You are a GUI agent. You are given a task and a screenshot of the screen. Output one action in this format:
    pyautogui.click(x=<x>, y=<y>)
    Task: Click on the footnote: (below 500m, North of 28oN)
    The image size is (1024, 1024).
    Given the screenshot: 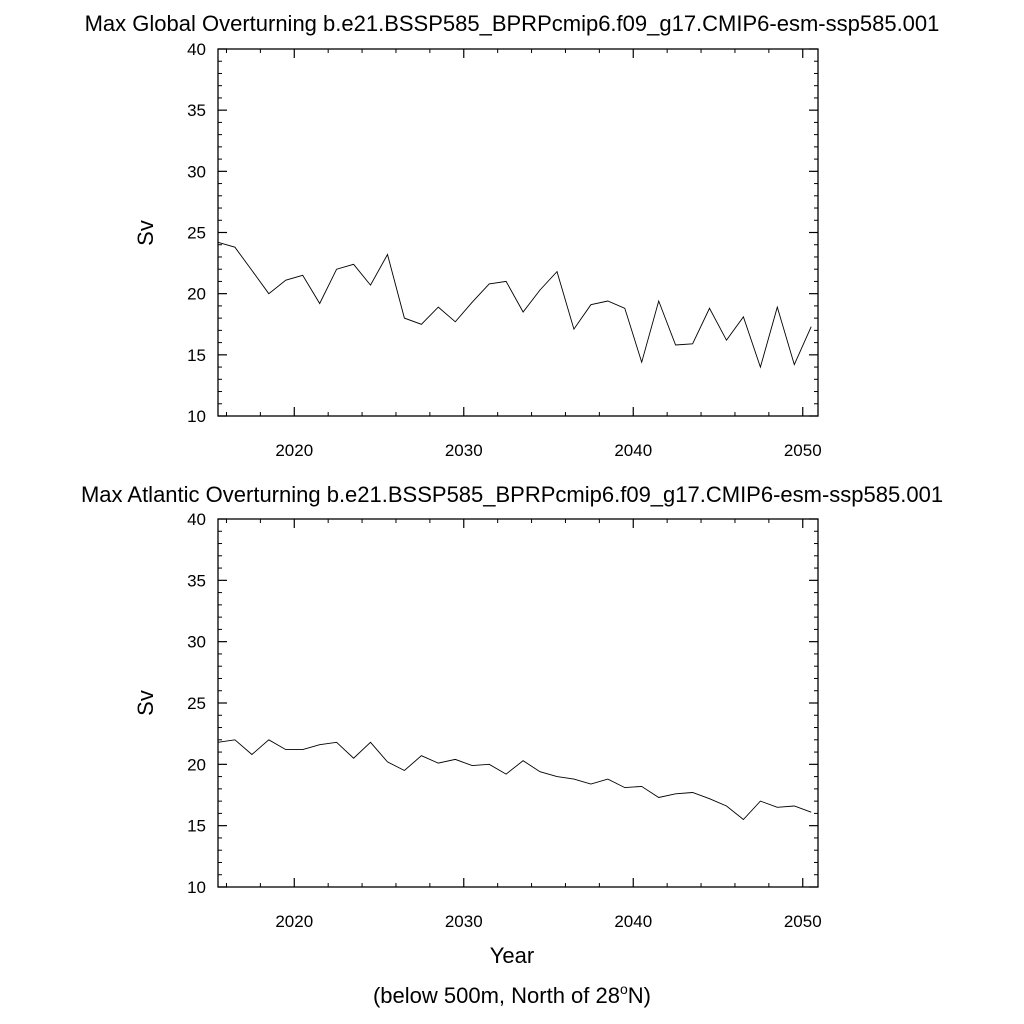 What is the action you would take?
    pyautogui.click(x=512, y=994)
    